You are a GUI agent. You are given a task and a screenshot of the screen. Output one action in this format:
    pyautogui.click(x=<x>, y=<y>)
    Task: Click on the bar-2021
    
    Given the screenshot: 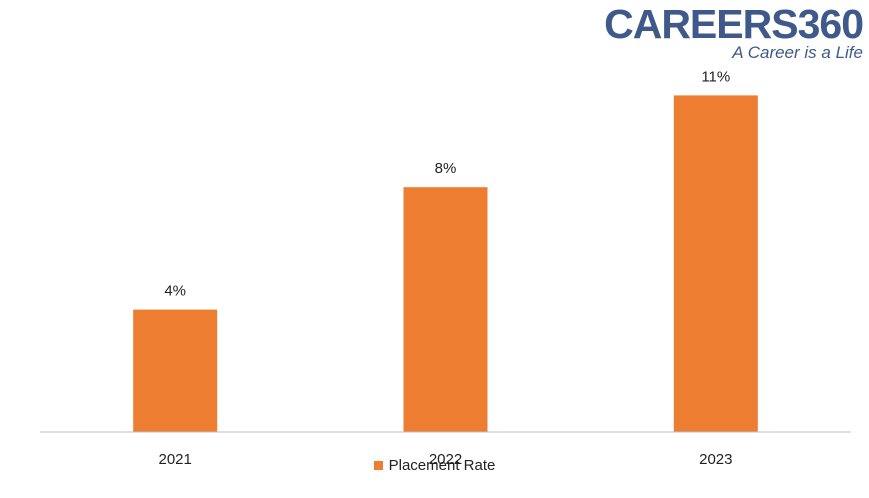 What is the action you would take?
    pyautogui.click(x=175, y=370)
    